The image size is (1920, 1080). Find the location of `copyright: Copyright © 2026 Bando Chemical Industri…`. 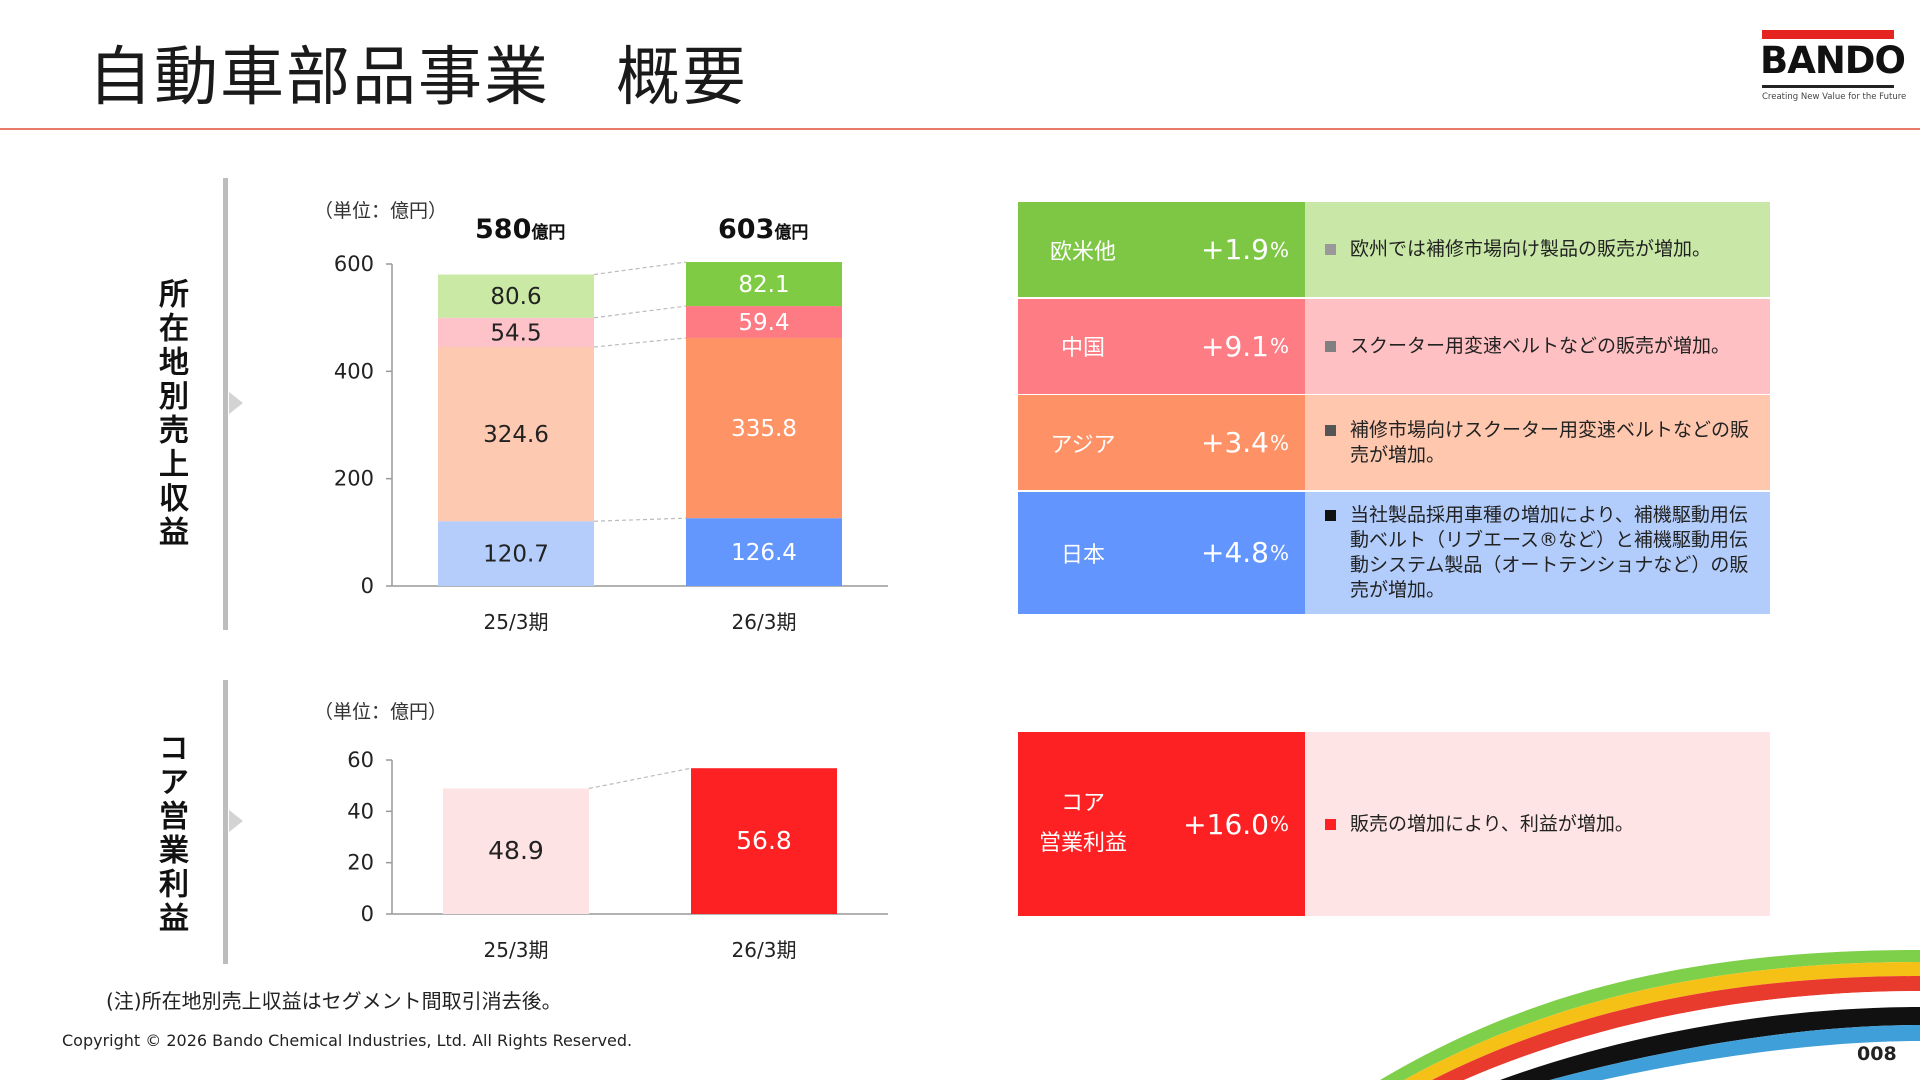

copyright: Copyright © 2026 Bando Chemical Industri… is located at coordinates (347, 1040).